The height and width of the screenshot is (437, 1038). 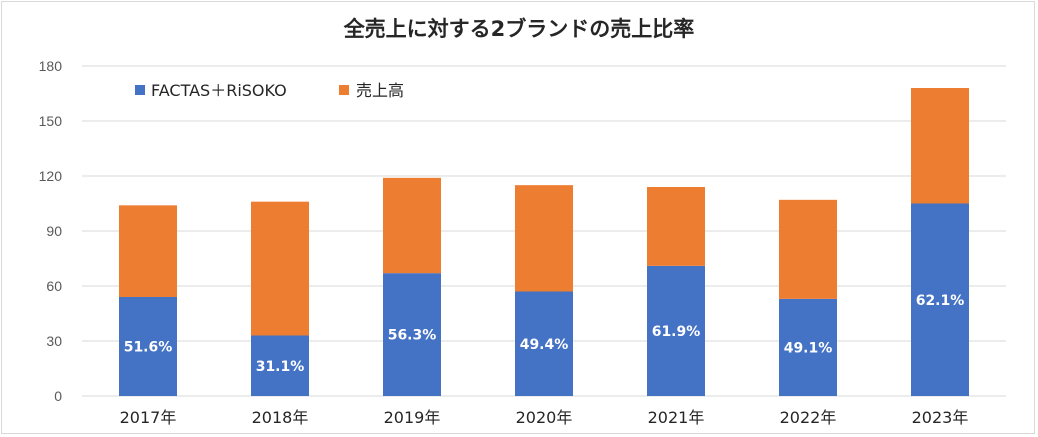 I want to click on data-label: 49.4%, so click(x=544, y=345).